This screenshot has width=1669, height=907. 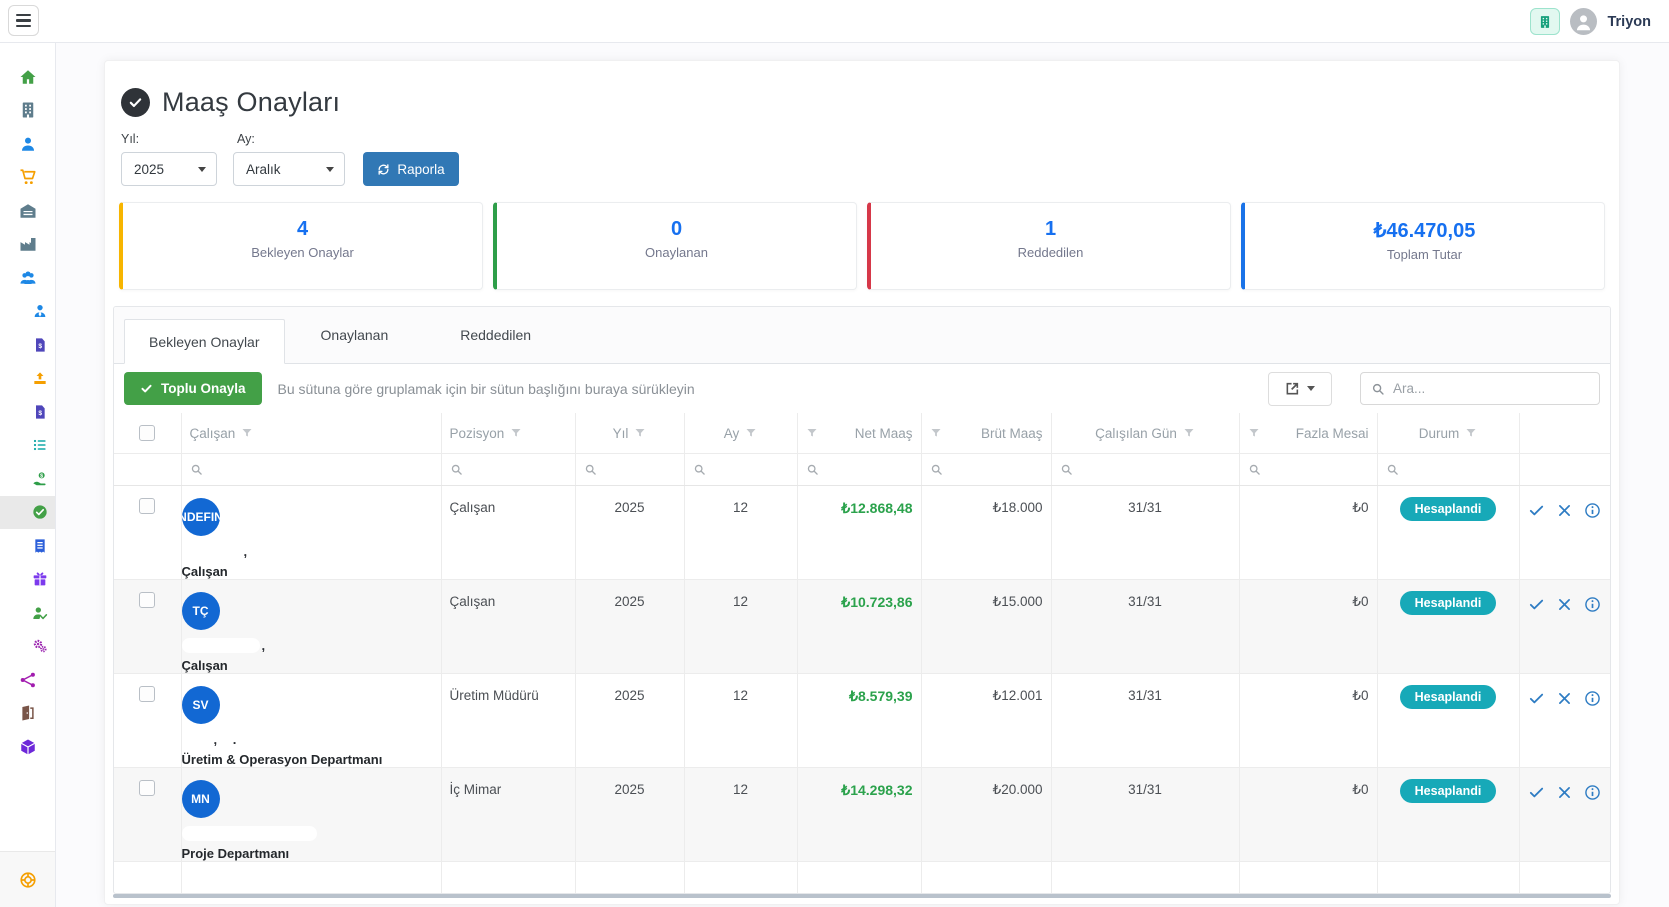 What do you see at coordinates (1050, 229) in the screenshot?
I see `stat-value: 1` at bounding box center [1050, 229].